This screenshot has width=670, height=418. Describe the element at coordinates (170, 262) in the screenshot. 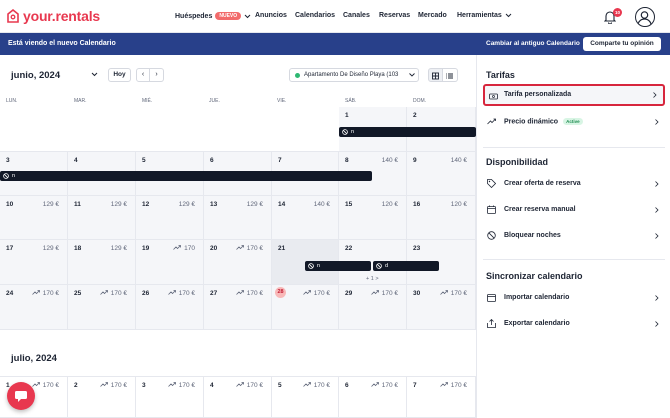

I see `calendar-day-cell: 19 170` at that location.